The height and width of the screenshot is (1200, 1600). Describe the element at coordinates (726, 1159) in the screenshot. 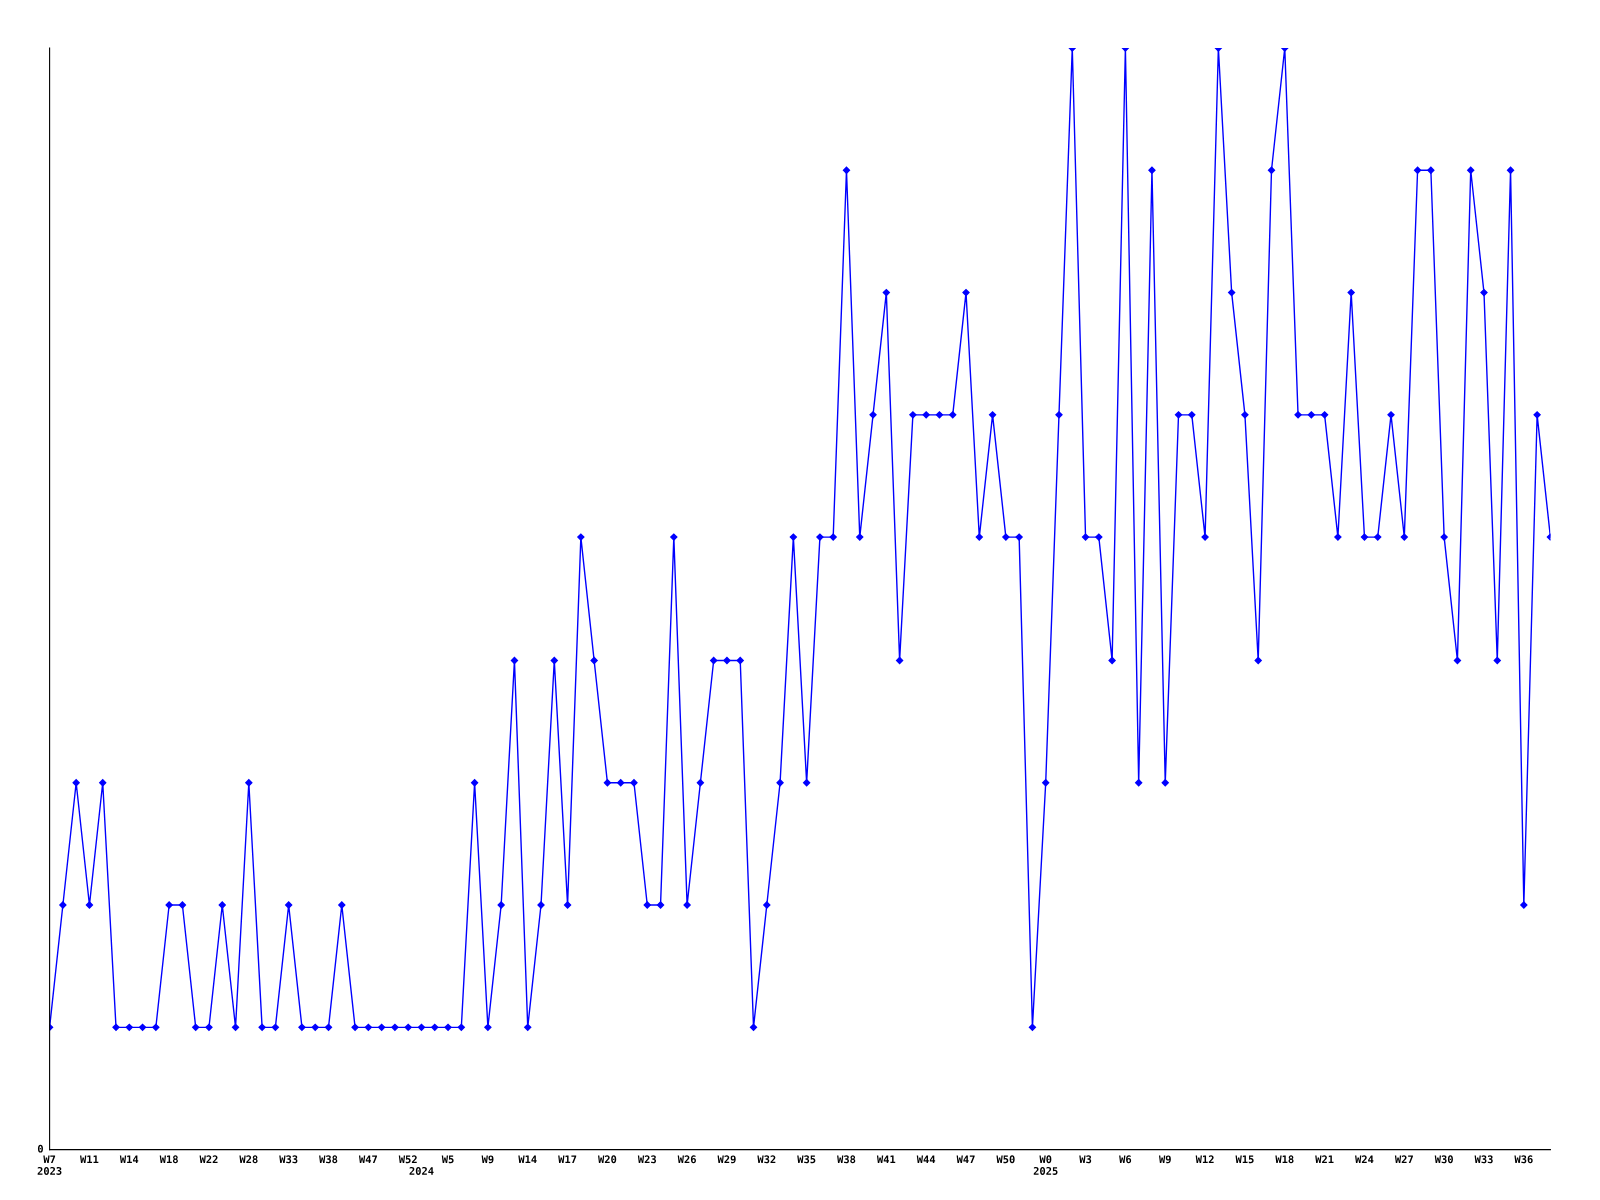

I see `x-tick-label: W29` at that location.